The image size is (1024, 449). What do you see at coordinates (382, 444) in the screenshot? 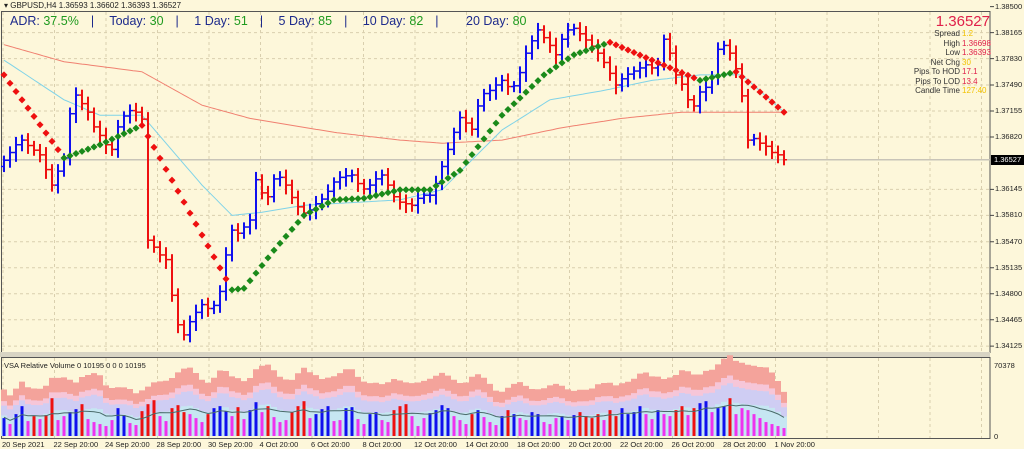
I see `time-tick-label: 8 Oct 20:00` at bounding box center [382, 444].